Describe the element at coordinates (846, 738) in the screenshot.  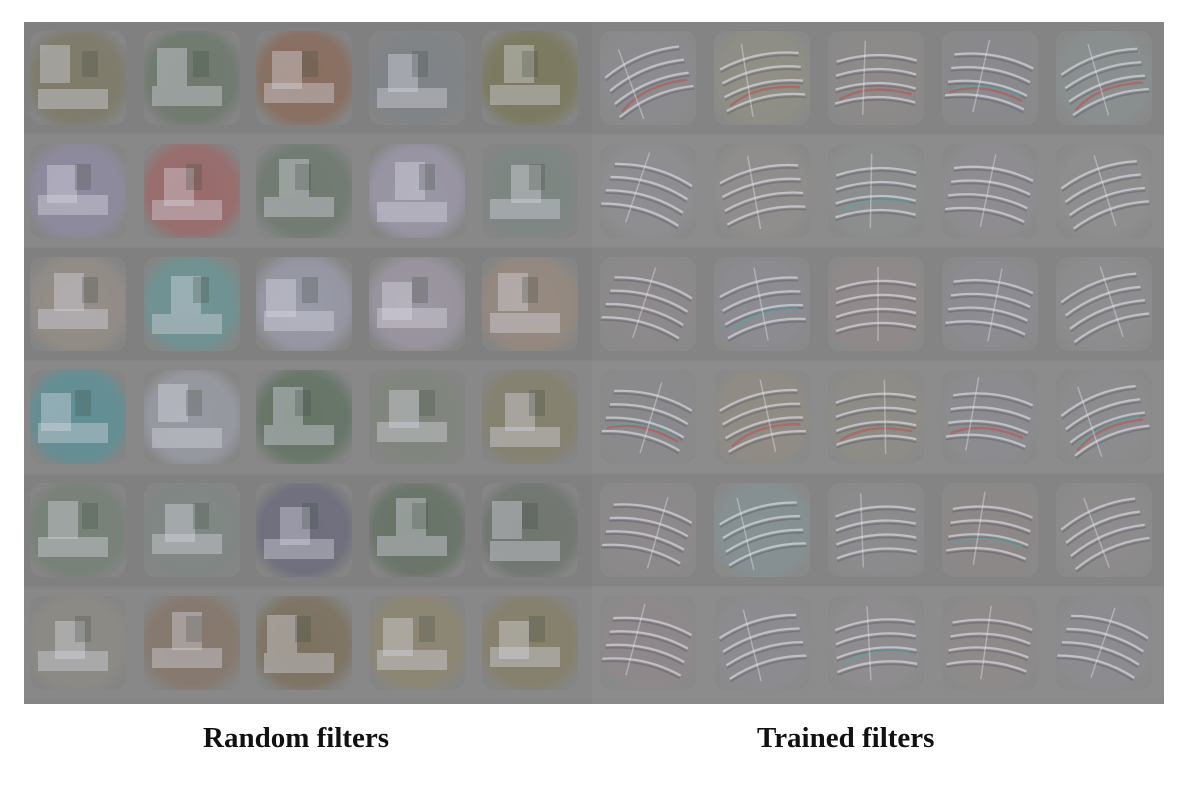
I see `trained-filters-caption: Trained filters` at that location.